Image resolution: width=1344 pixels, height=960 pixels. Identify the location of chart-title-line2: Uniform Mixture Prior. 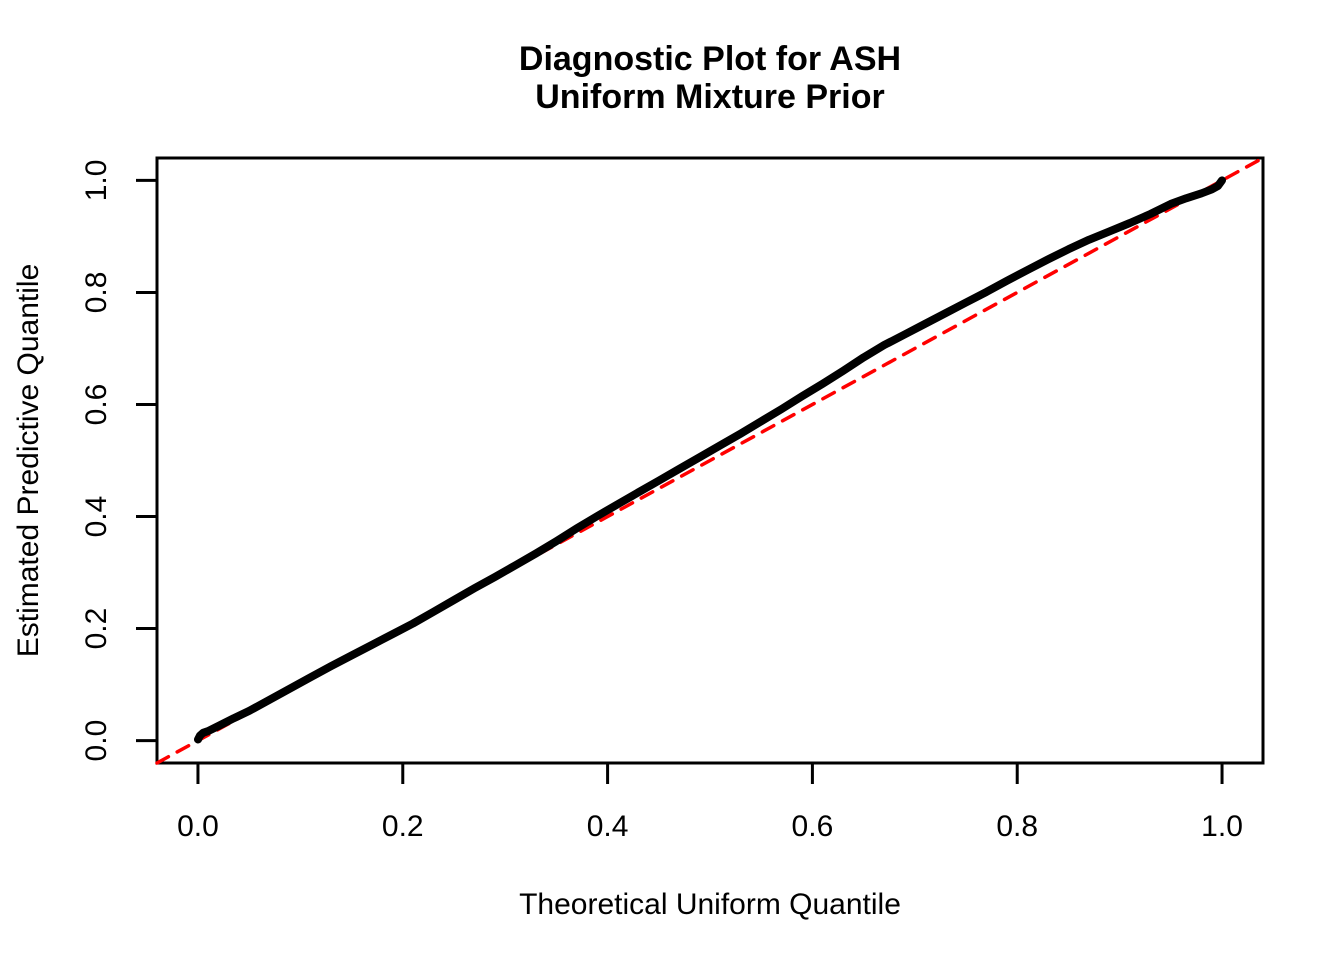
(709, 97).